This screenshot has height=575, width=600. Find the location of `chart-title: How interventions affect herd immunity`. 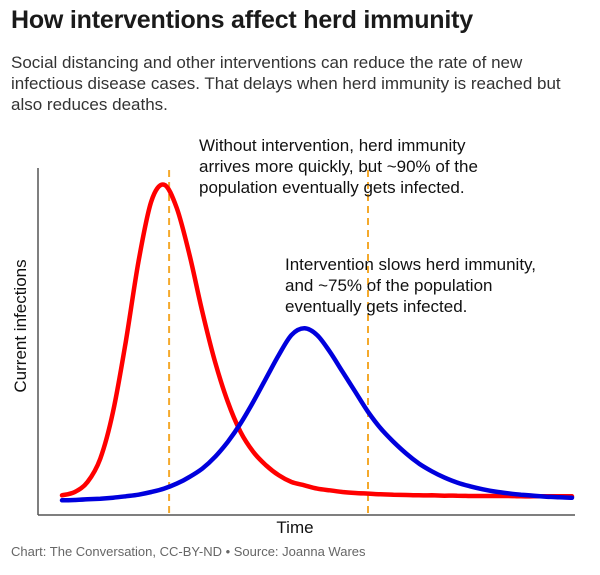

chart-title: How interventions affect herd immunity is located at coordinates (242, 20).